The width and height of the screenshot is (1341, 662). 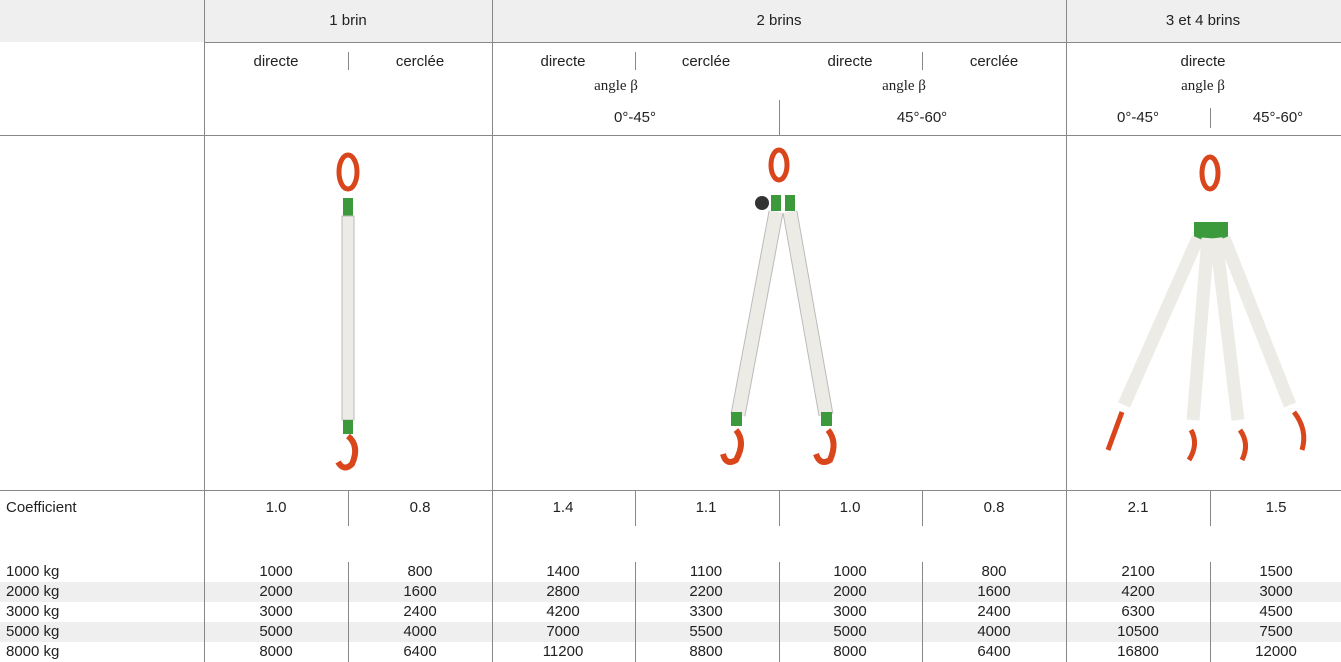 What do you see at coordinates (33, 591) in the screenshot?
I see `row-label: 2000 kg` at bounding box center [33, 591].